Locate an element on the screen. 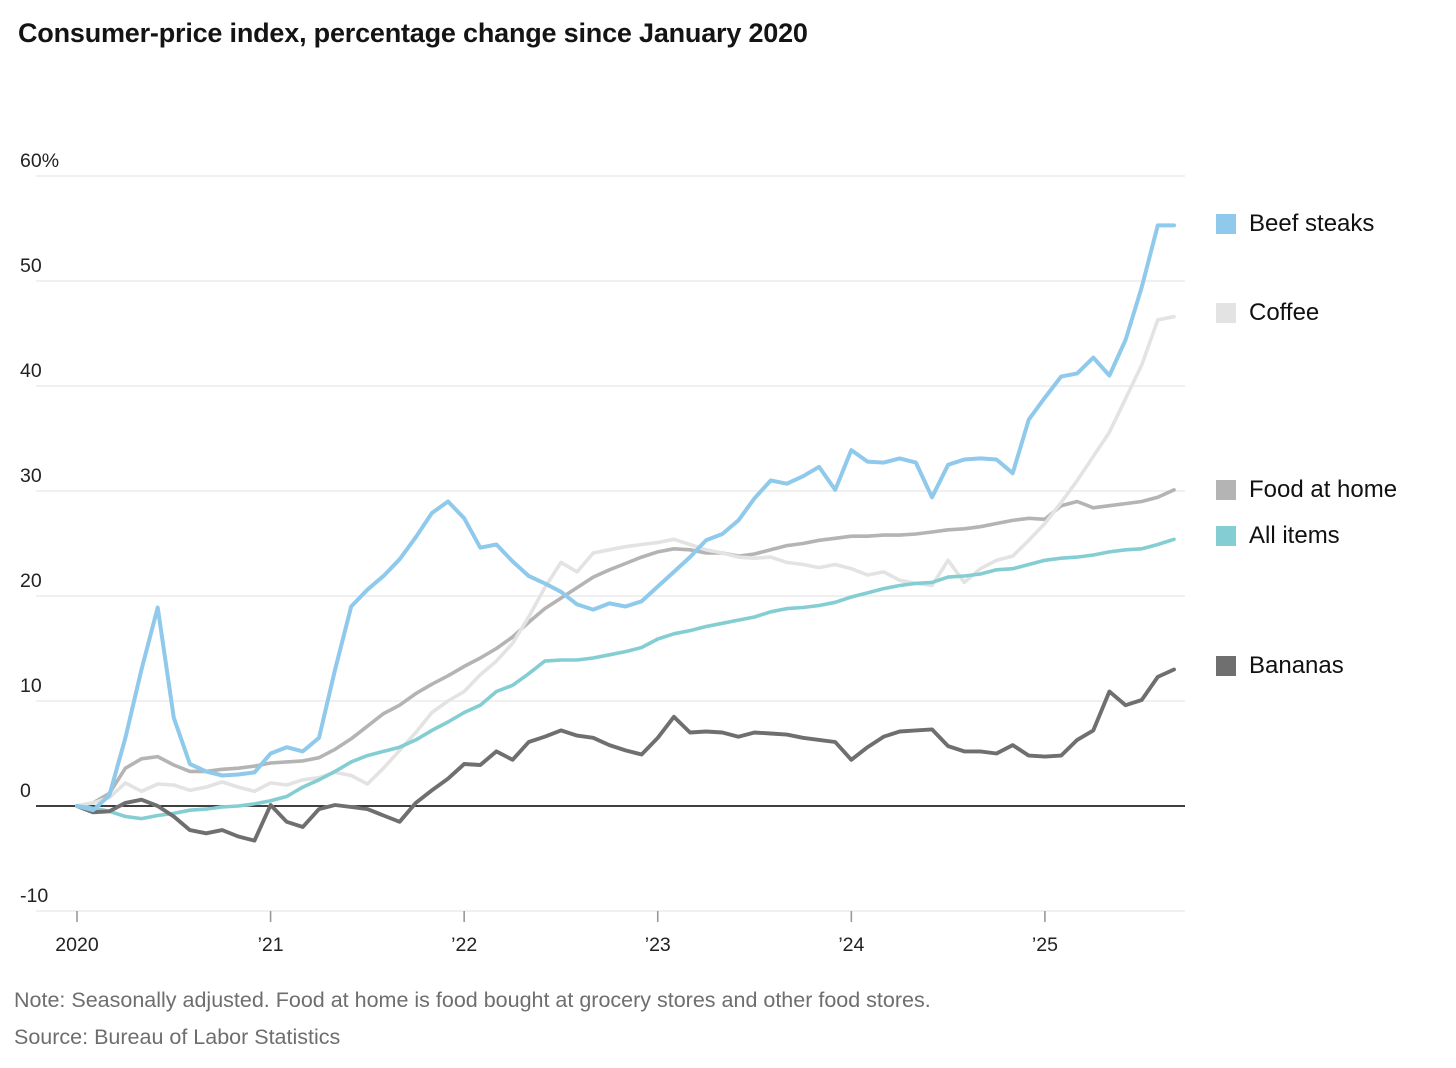 This screenshot has width=1456, height=1068. x-axis-label: ’21 is located at coordinates (271, 945).